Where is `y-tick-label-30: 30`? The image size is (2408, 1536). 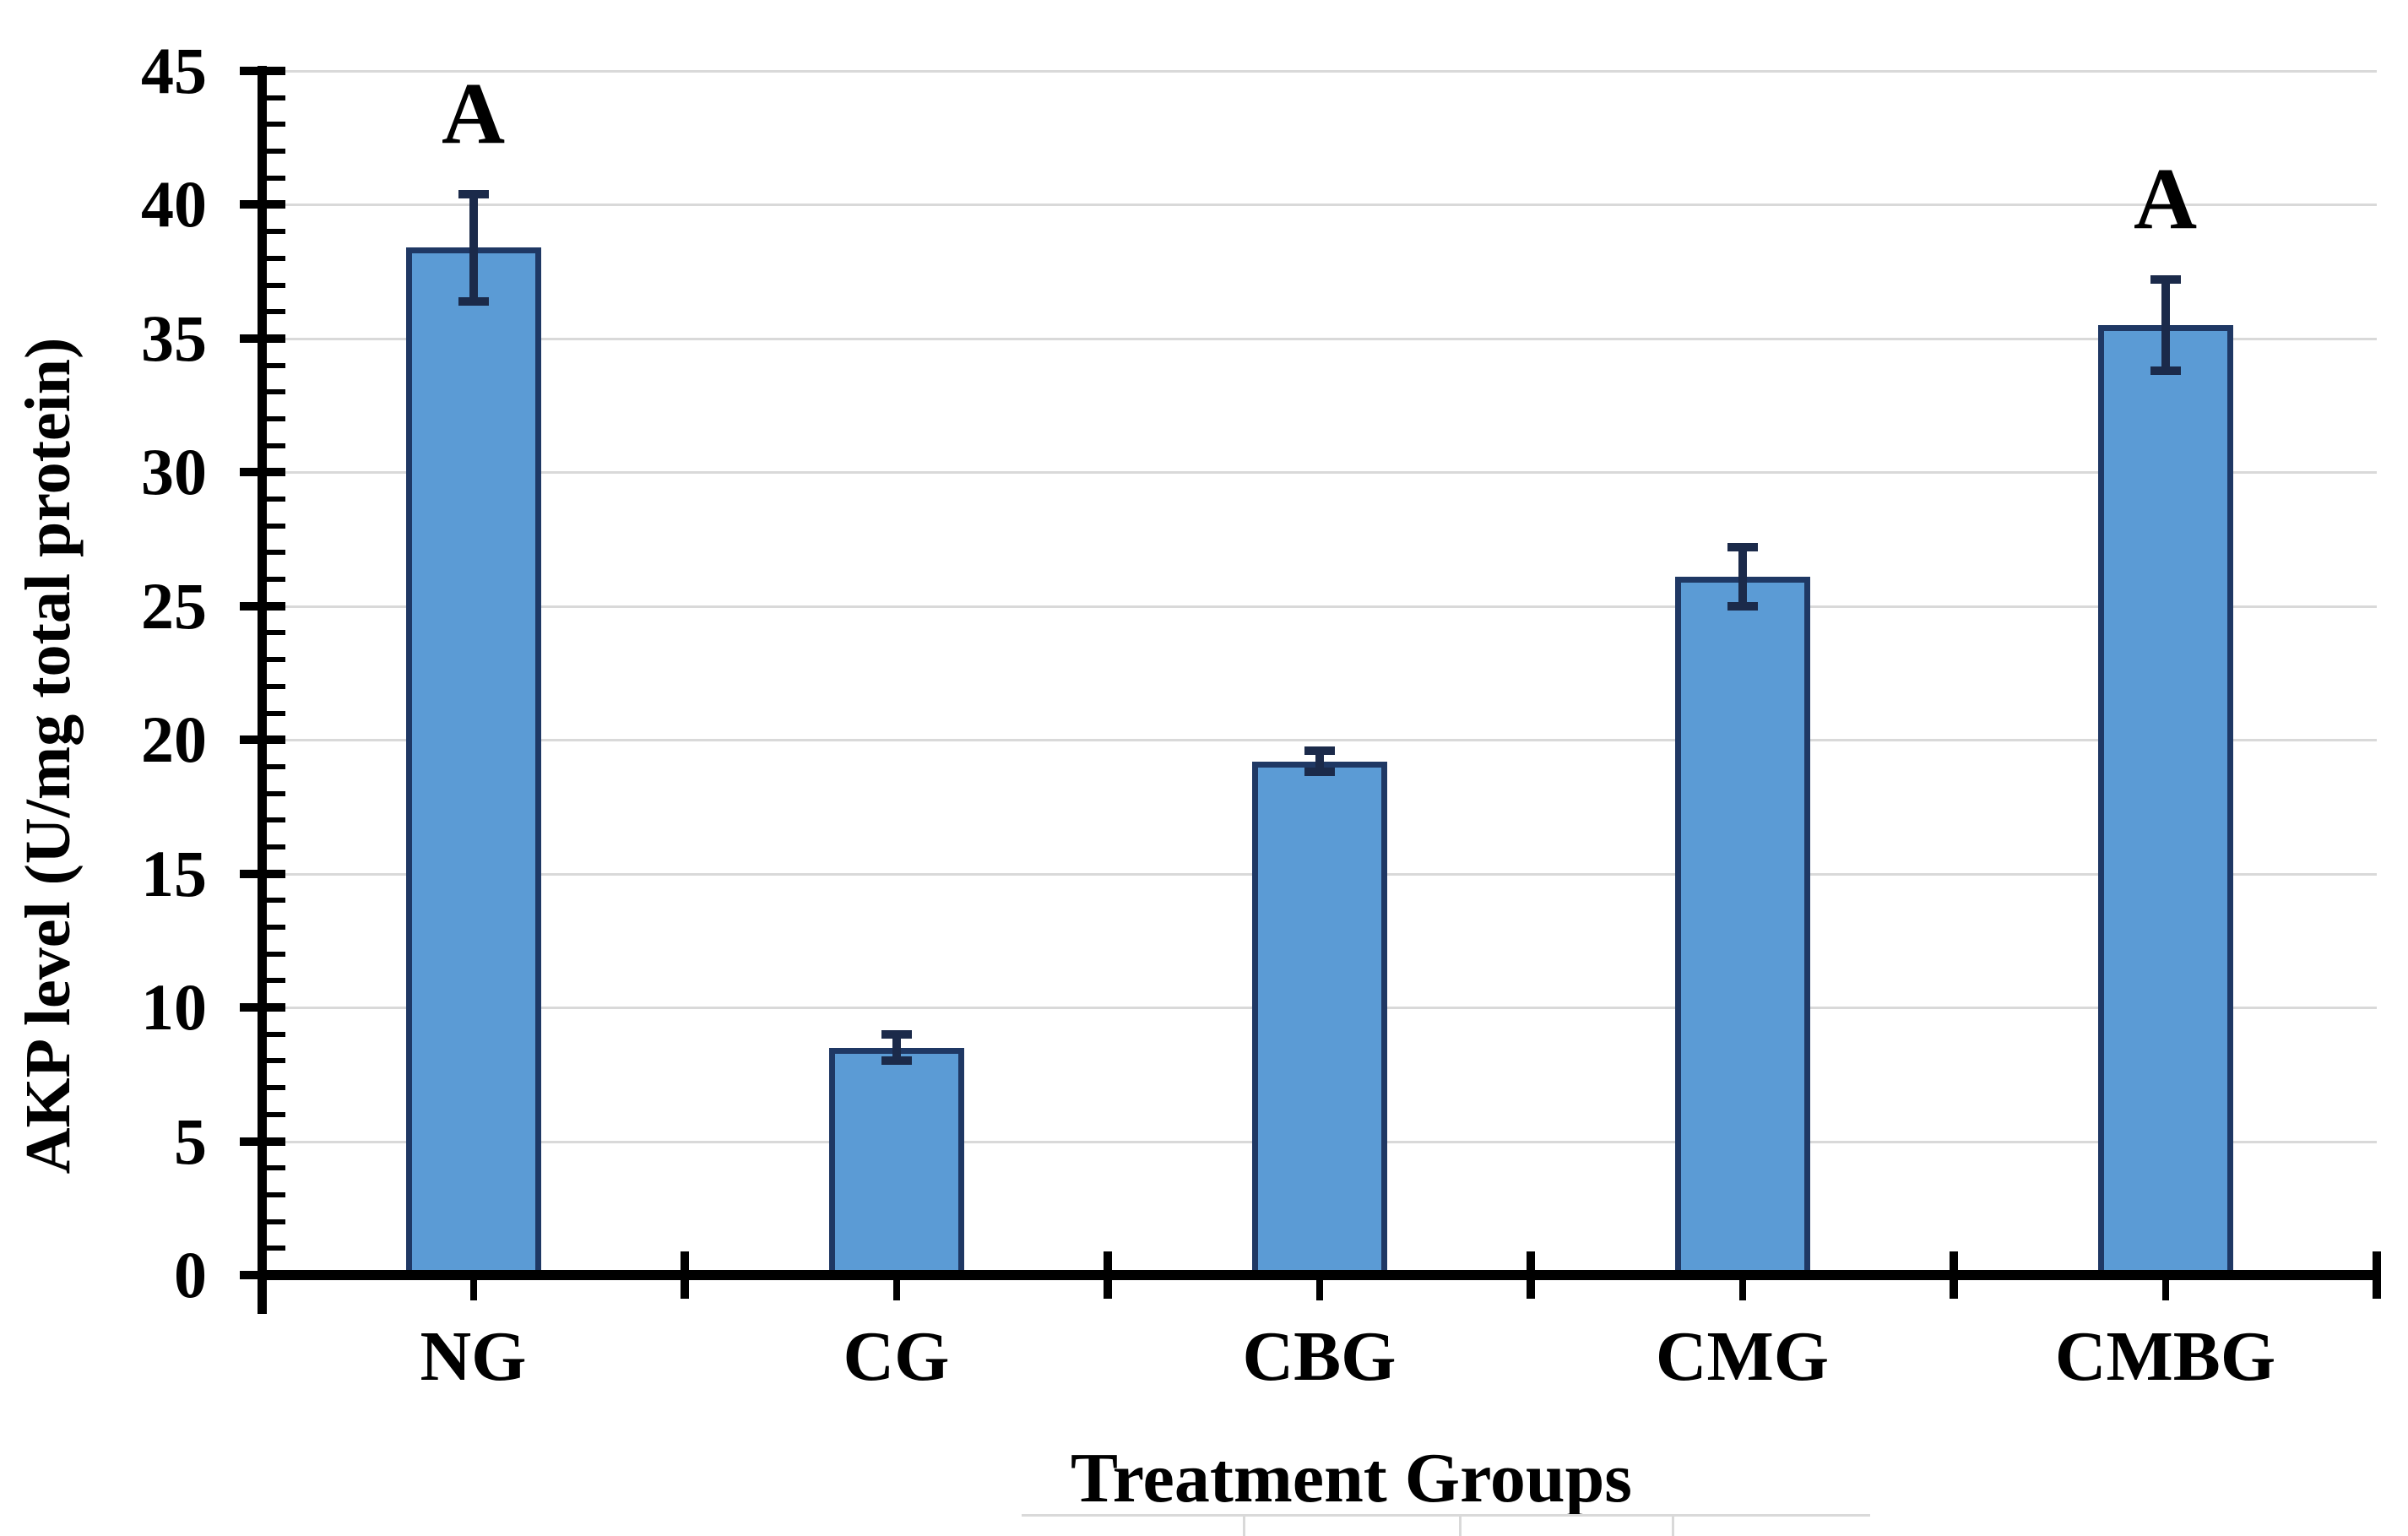 y-tick-label-30: 30 is located at coordinates (174, 472).